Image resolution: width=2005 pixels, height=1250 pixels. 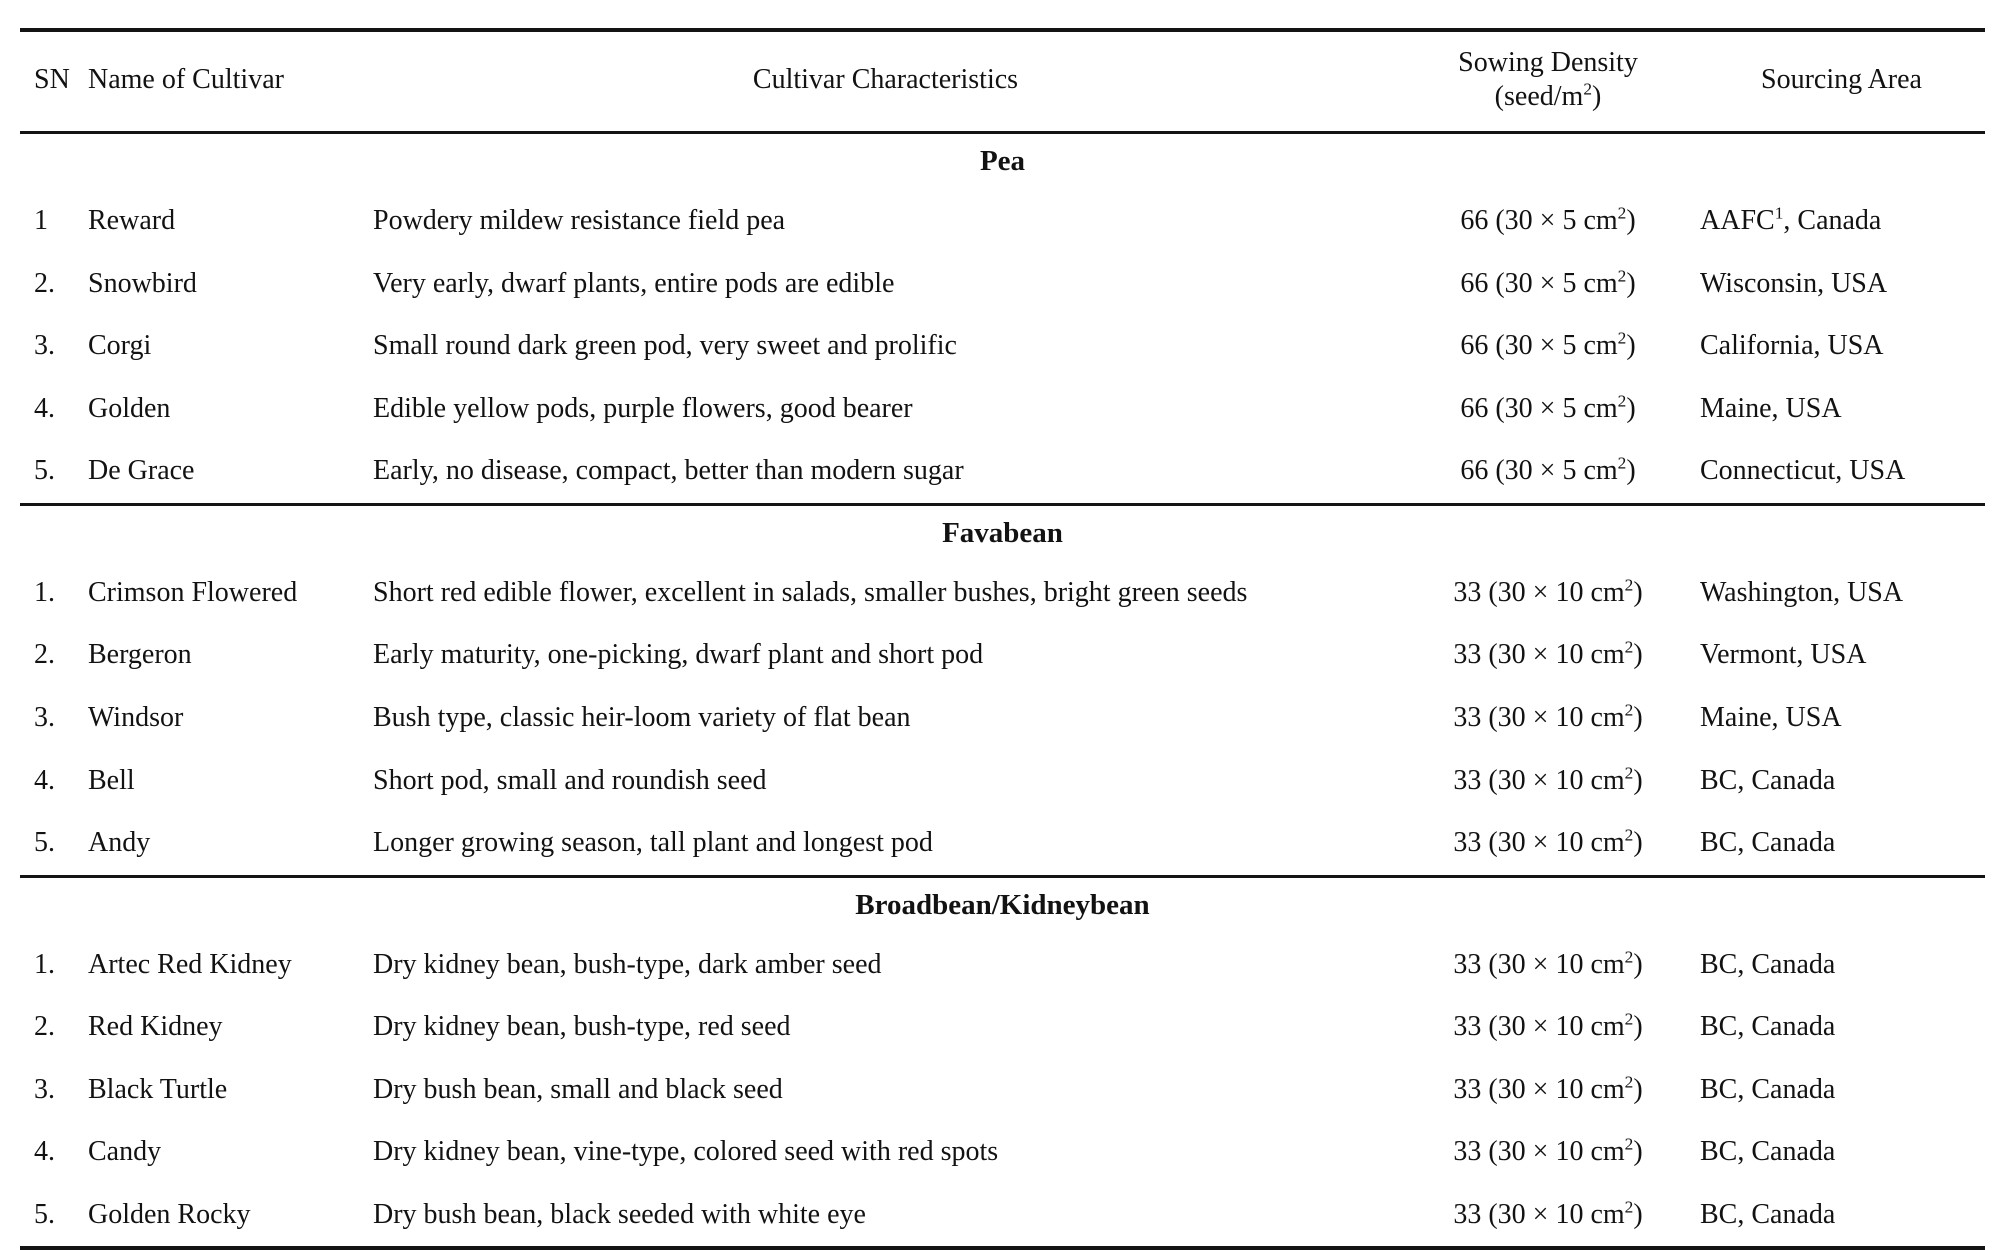 What do you see at coordinates (193, 592) in the screenshot?
I see `cultivar-name: Crimson Flowered` at bounding box center [193, 592].